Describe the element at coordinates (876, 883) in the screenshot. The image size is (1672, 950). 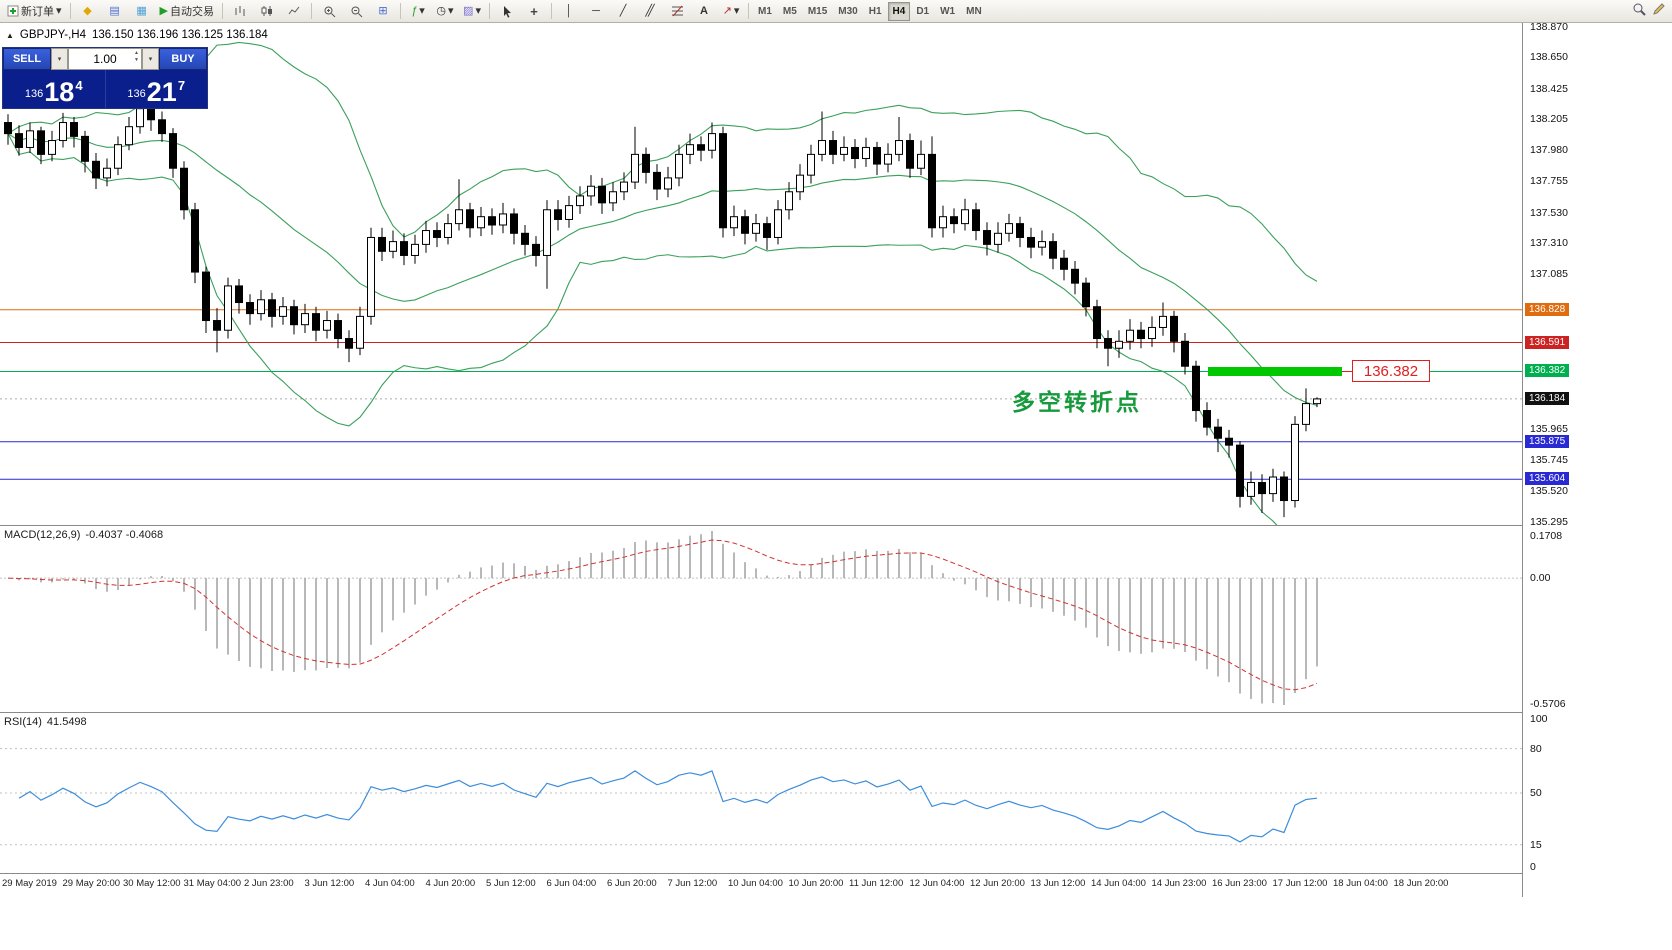
I see `time-axis-label: 11 Jun 12:00` at that location.